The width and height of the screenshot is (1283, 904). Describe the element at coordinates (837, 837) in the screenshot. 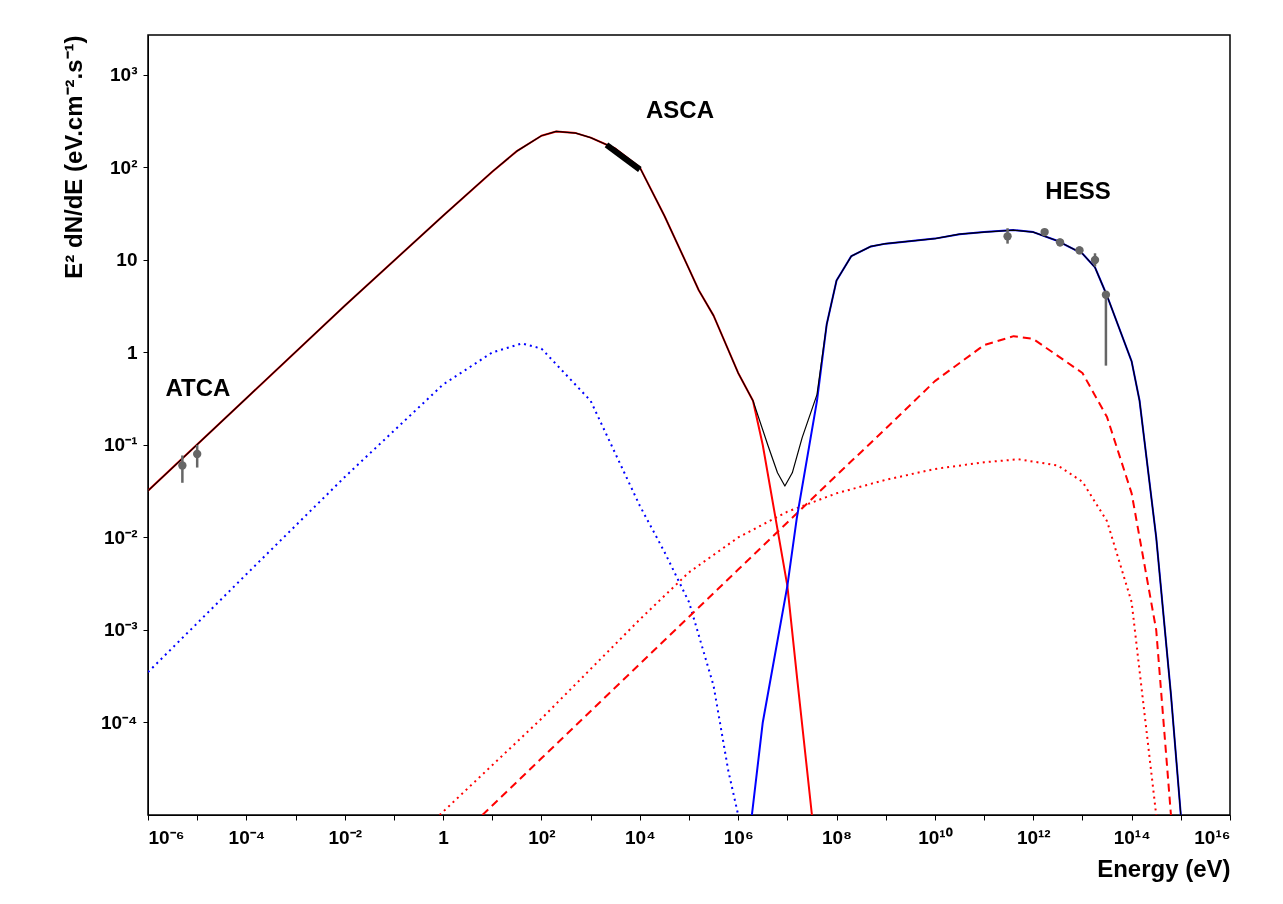

I see `x-tick-label: 10⁸` at that location.